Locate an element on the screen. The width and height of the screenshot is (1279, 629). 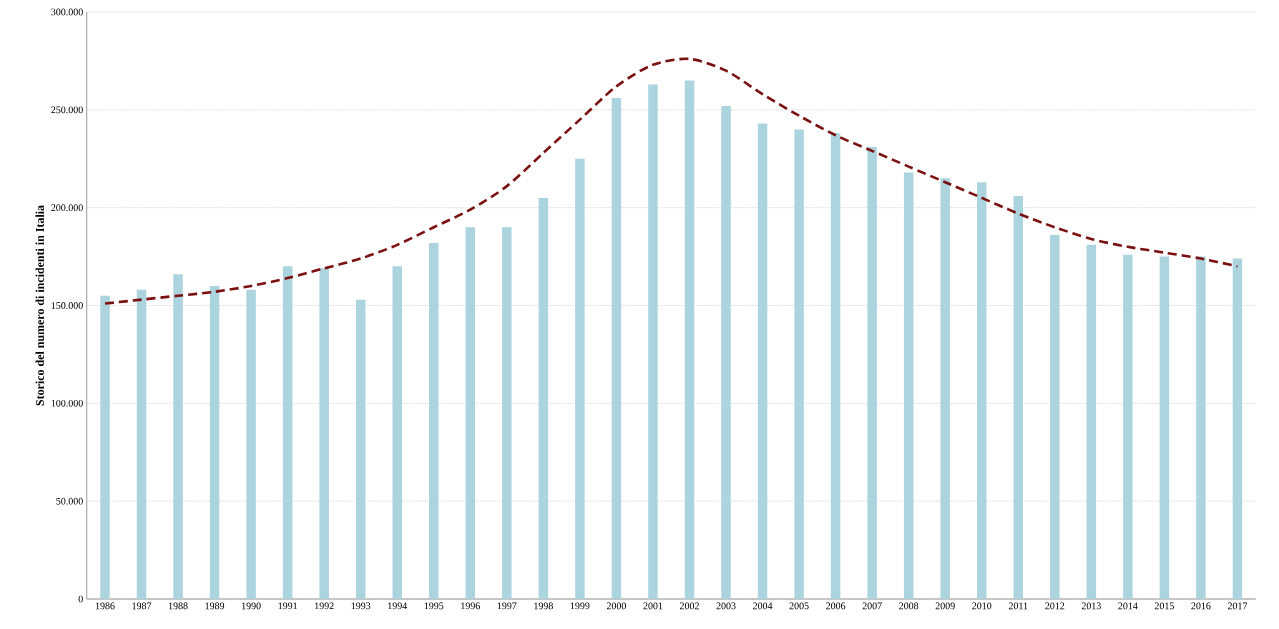
x-tick-label: 2003 is located at coordinates (726, 606).